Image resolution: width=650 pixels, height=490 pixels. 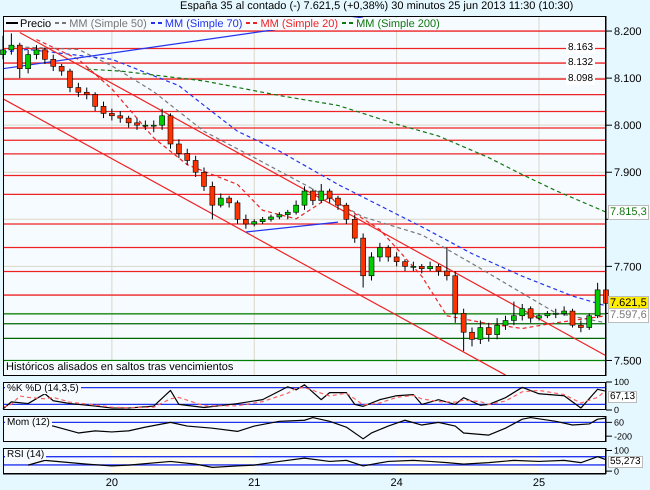 What do you see at coordinates (628, 32) in the screenshot?
I see `y-tick-label: 8.200` at bounding box center [628, 32].